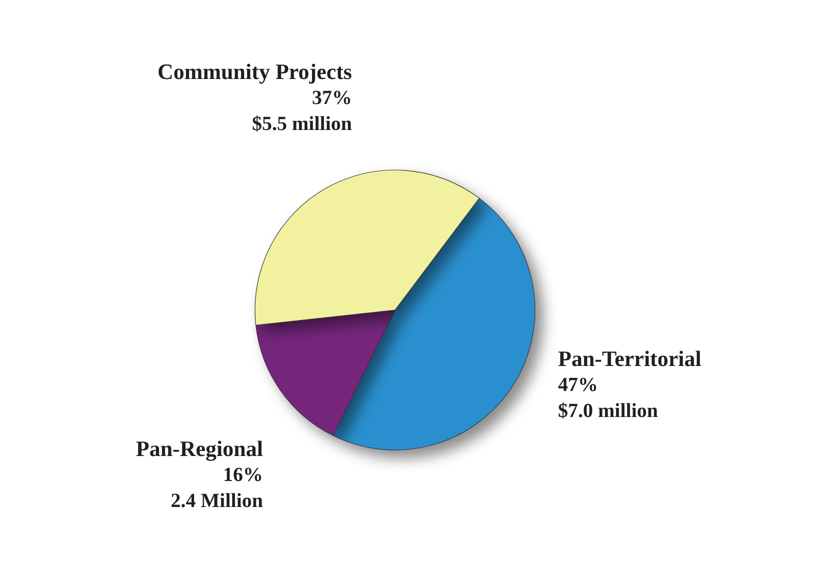 The width and height of the screenshot is (835, 579). I want to click on slice-label: Pan-Territorial, so click(630, 358).